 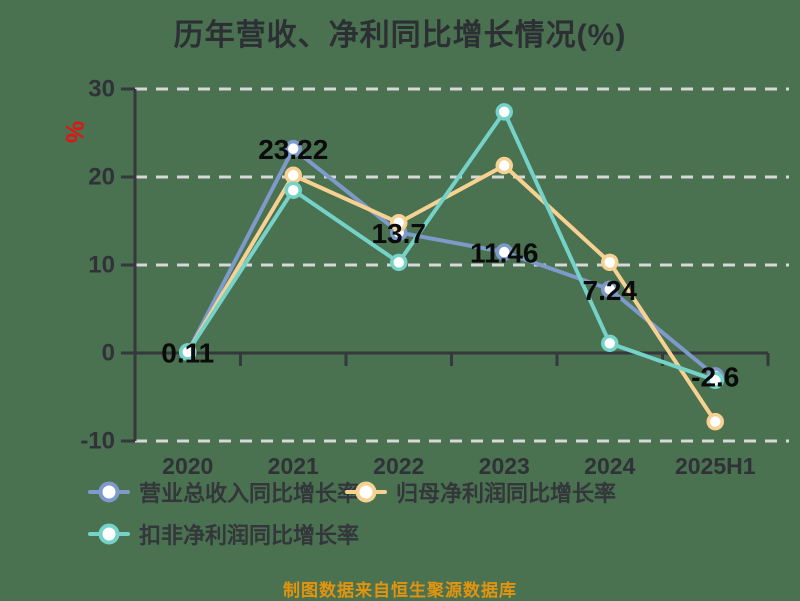 I want to click on legend-item-net-profit-growth: 归母净利润同比增长率, so click(x=481, y=492).